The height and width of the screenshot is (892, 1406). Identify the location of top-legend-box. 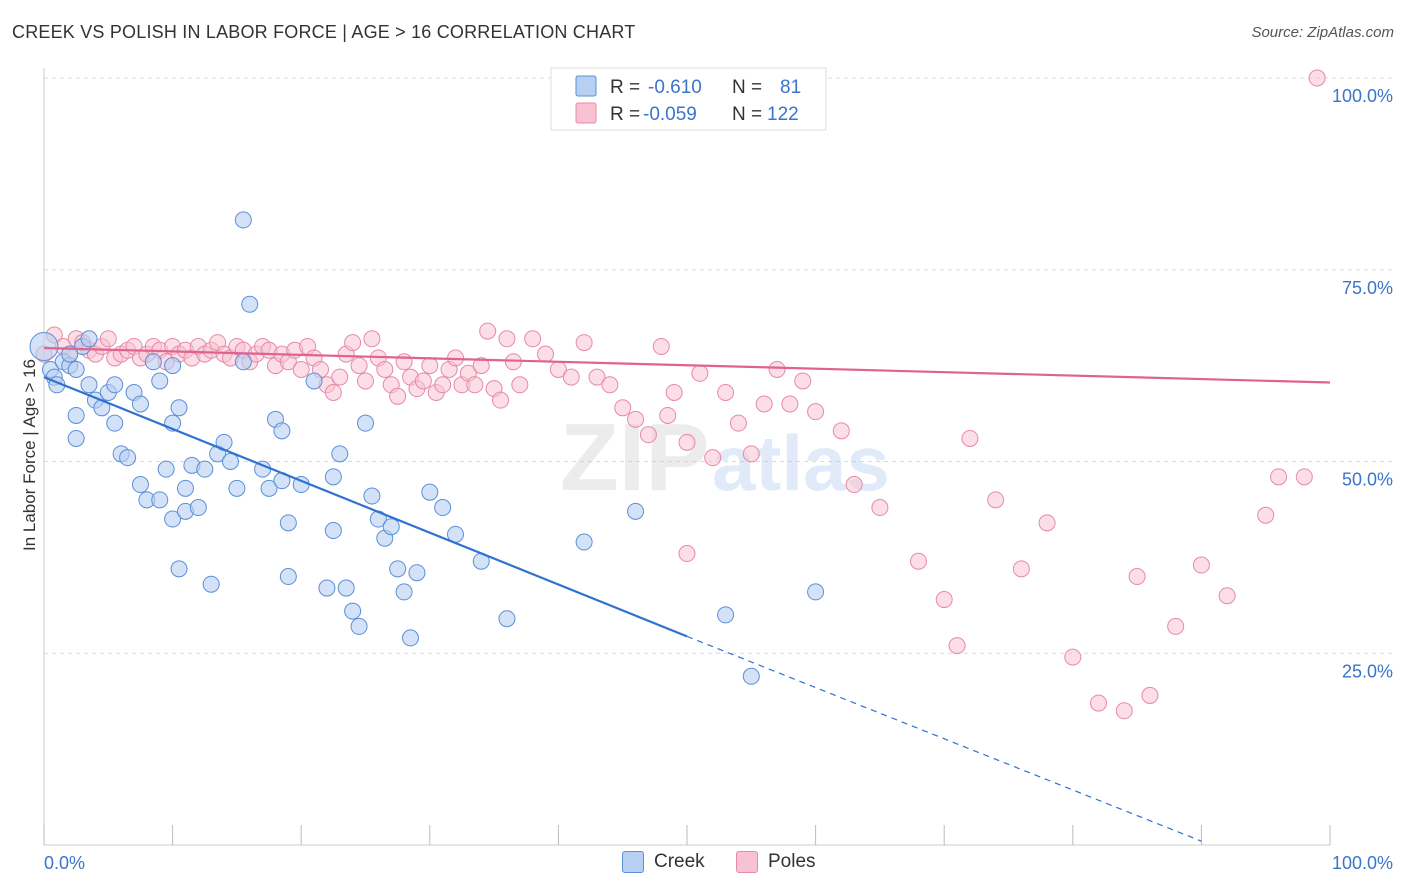
(688, 99).